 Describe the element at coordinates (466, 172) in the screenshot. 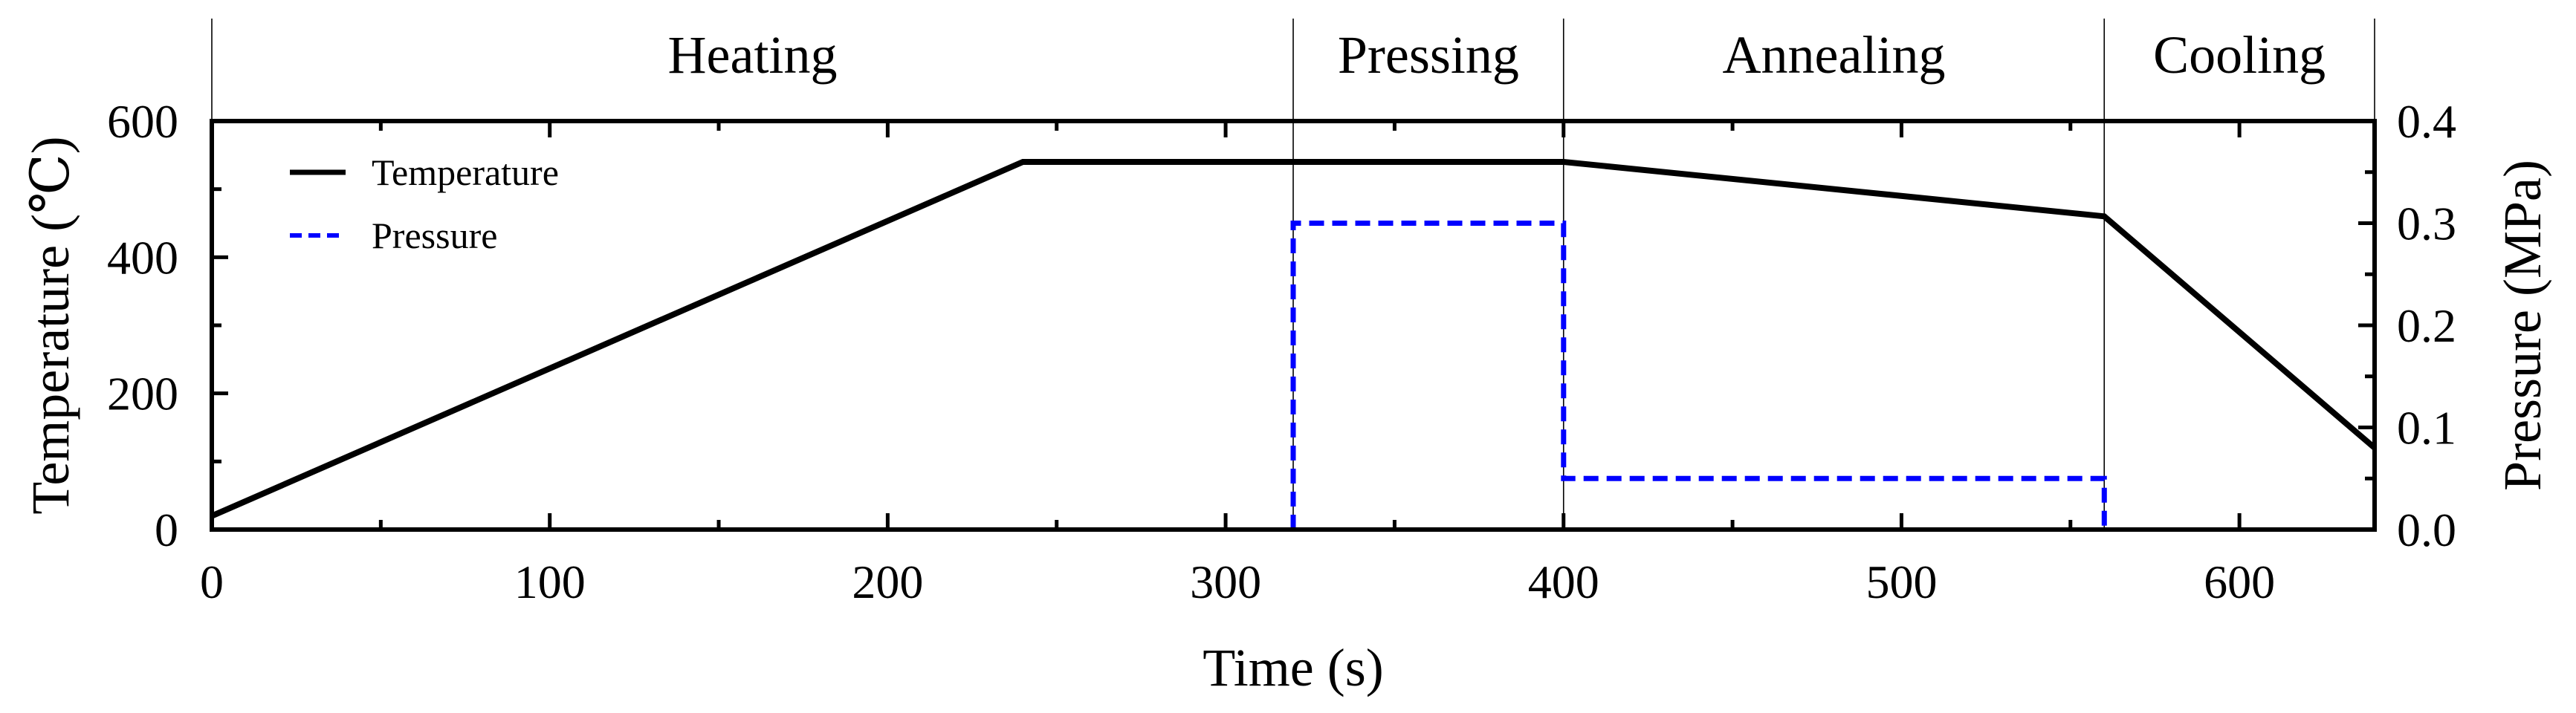

I see `legend-label-temperature: Temperature` at that location.